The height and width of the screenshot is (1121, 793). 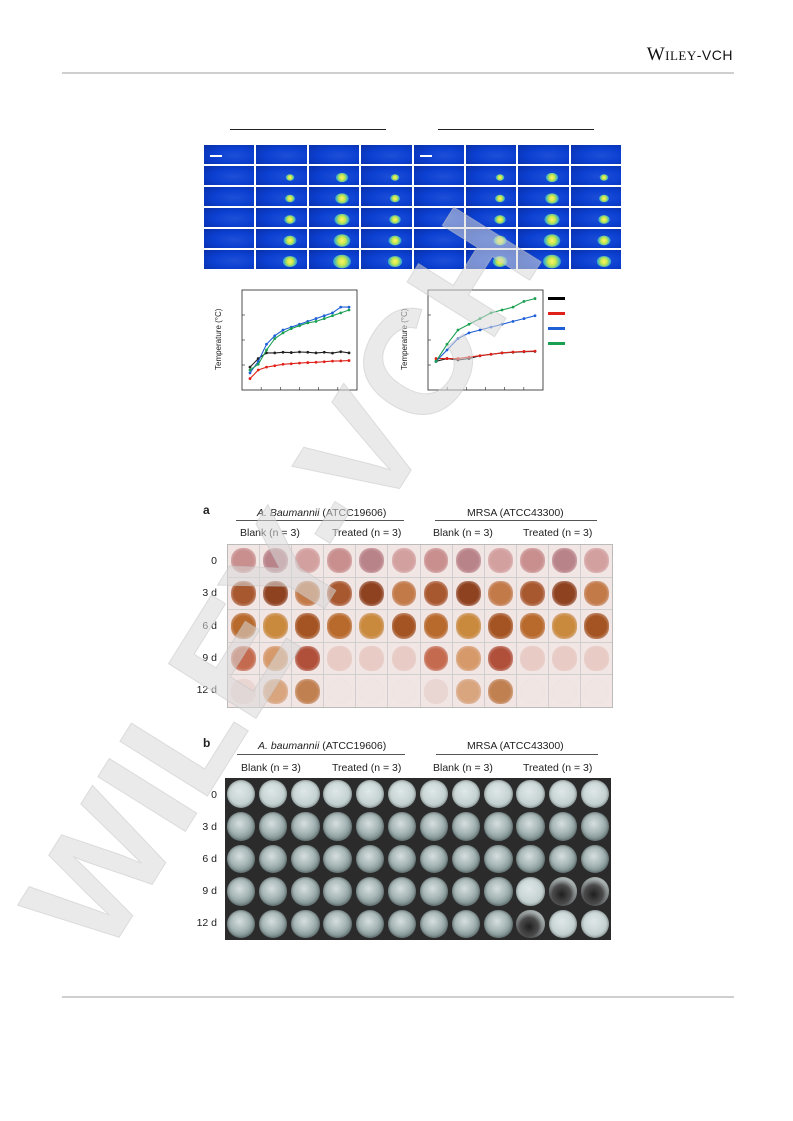 I want to click on logo-main: Wiley, so click(x=671, y=54).